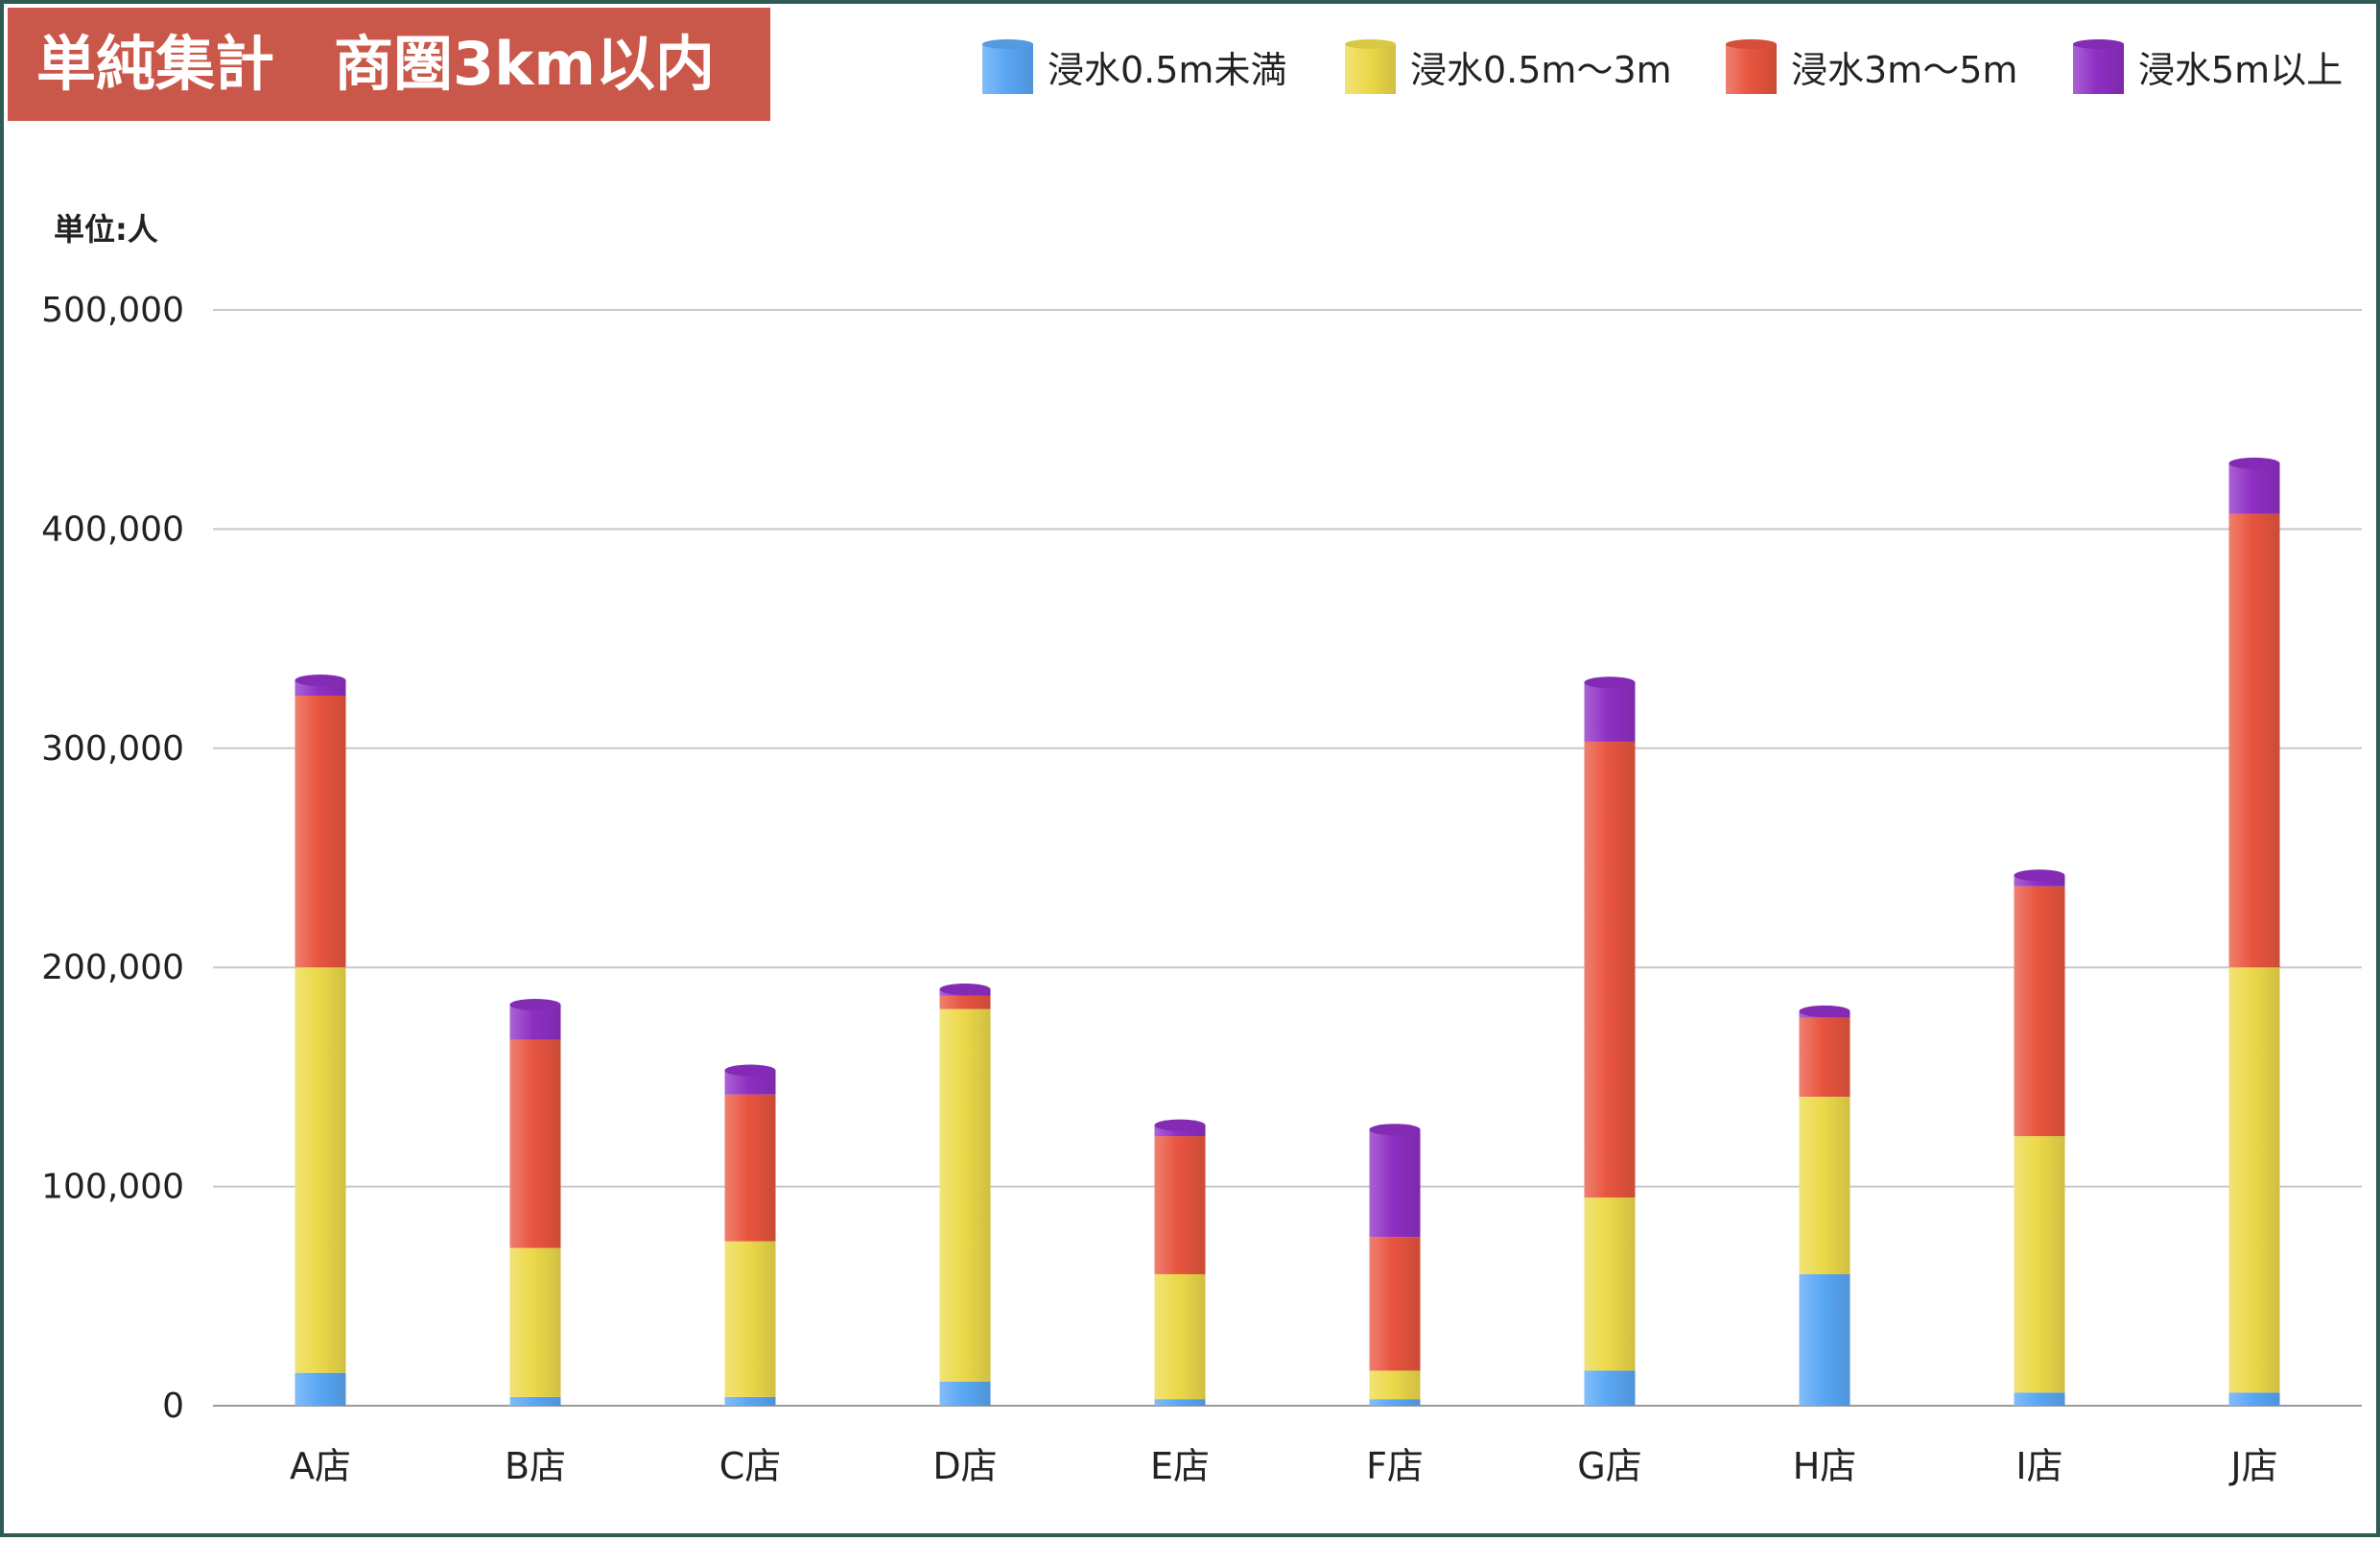  I want to click on x-tick-label: C店, so click(751, 1466).